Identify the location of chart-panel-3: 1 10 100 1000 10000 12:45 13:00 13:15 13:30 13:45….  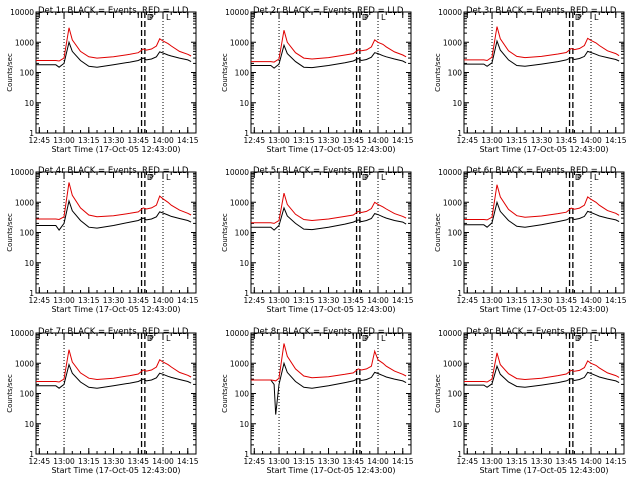
(530, 80).